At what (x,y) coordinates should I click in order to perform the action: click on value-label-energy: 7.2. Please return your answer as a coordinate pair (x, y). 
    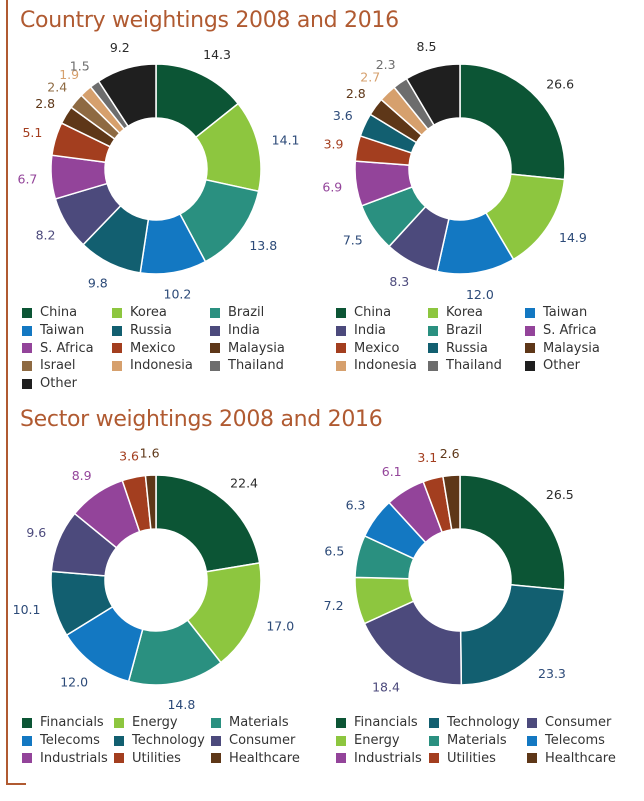
    Looking at the image, I should click on (334, 605).